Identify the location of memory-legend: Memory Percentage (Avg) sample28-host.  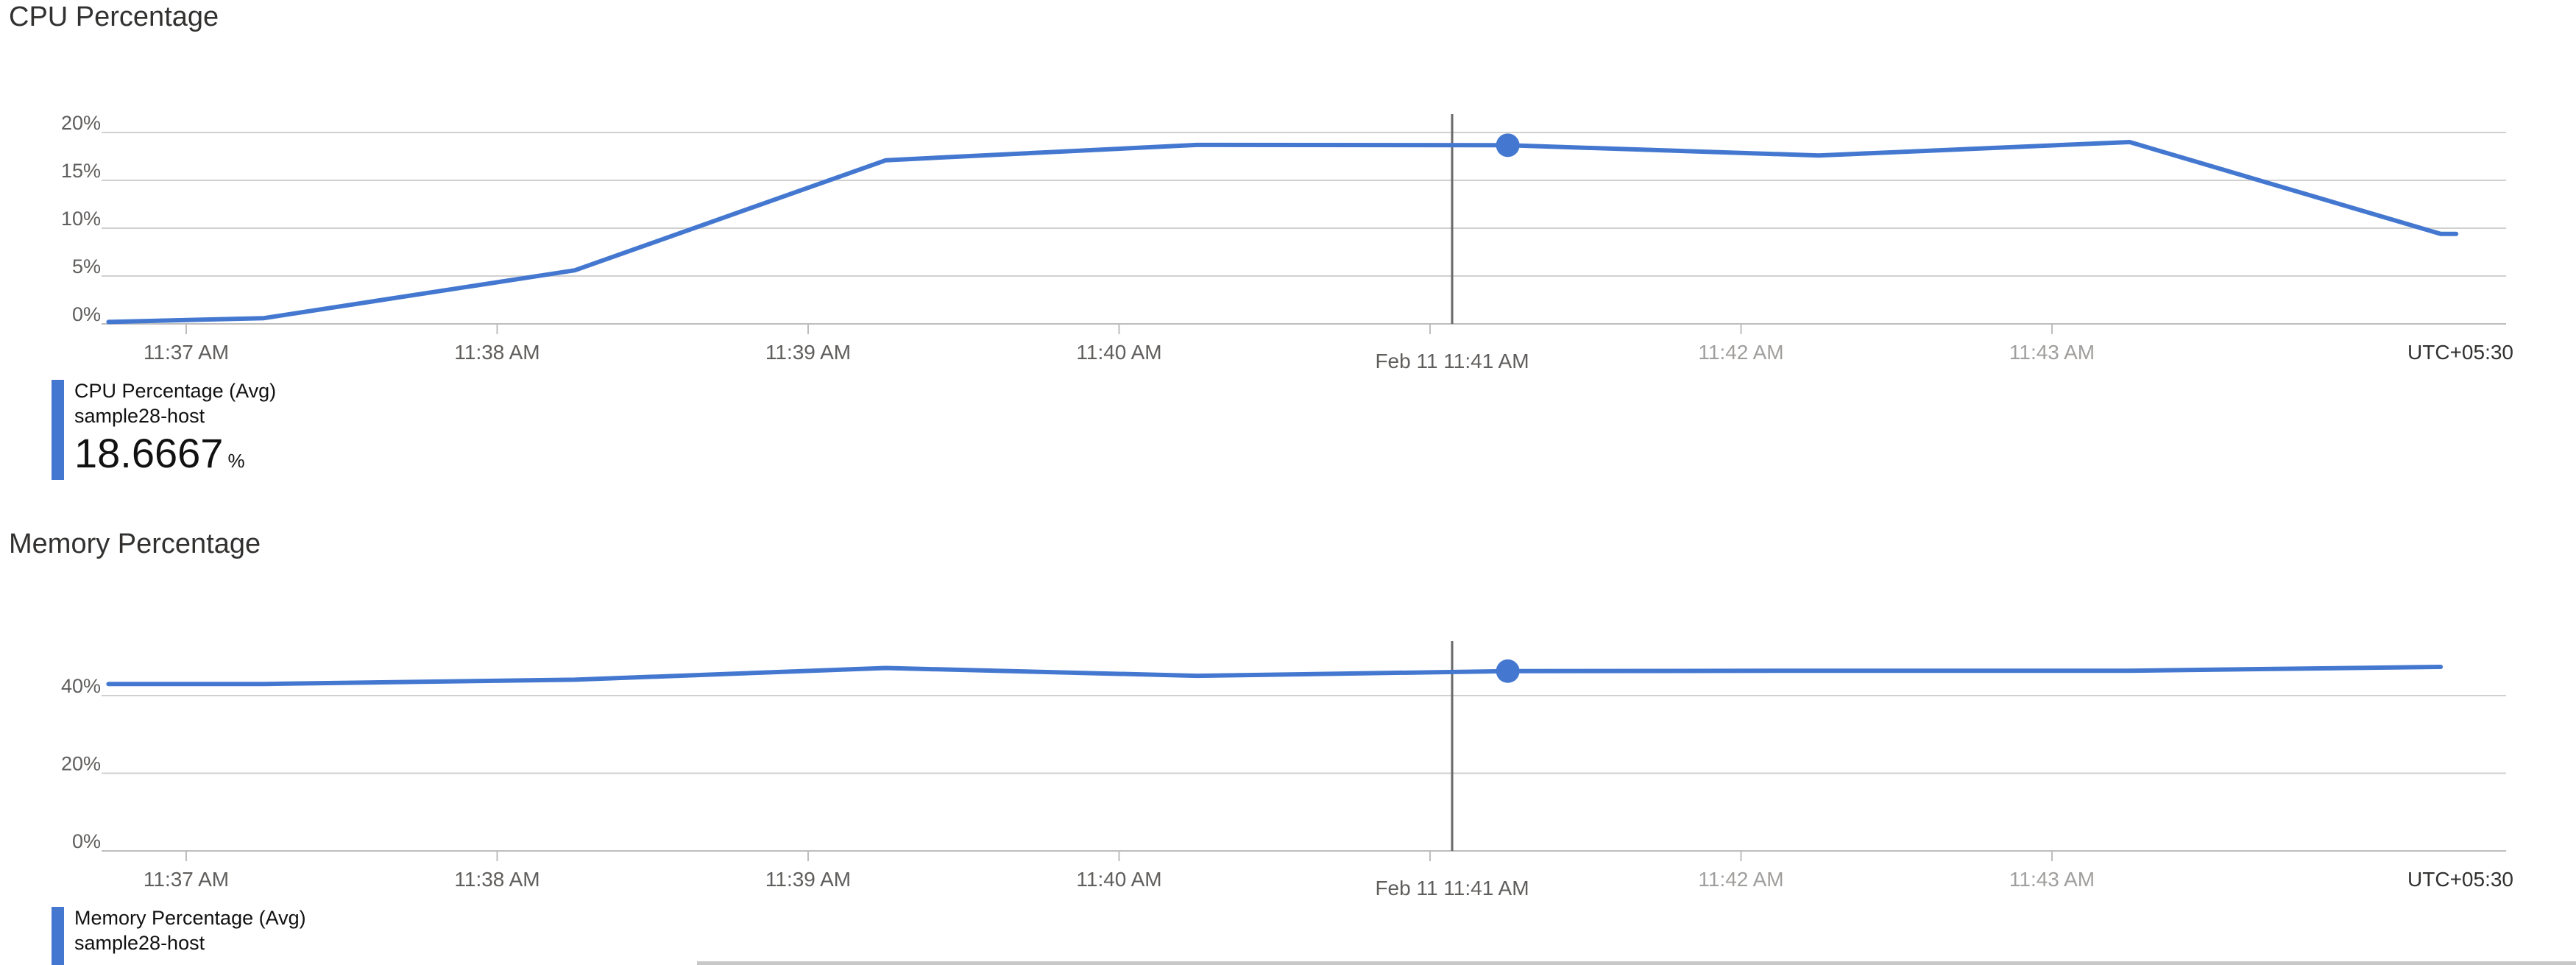
(213, 936).